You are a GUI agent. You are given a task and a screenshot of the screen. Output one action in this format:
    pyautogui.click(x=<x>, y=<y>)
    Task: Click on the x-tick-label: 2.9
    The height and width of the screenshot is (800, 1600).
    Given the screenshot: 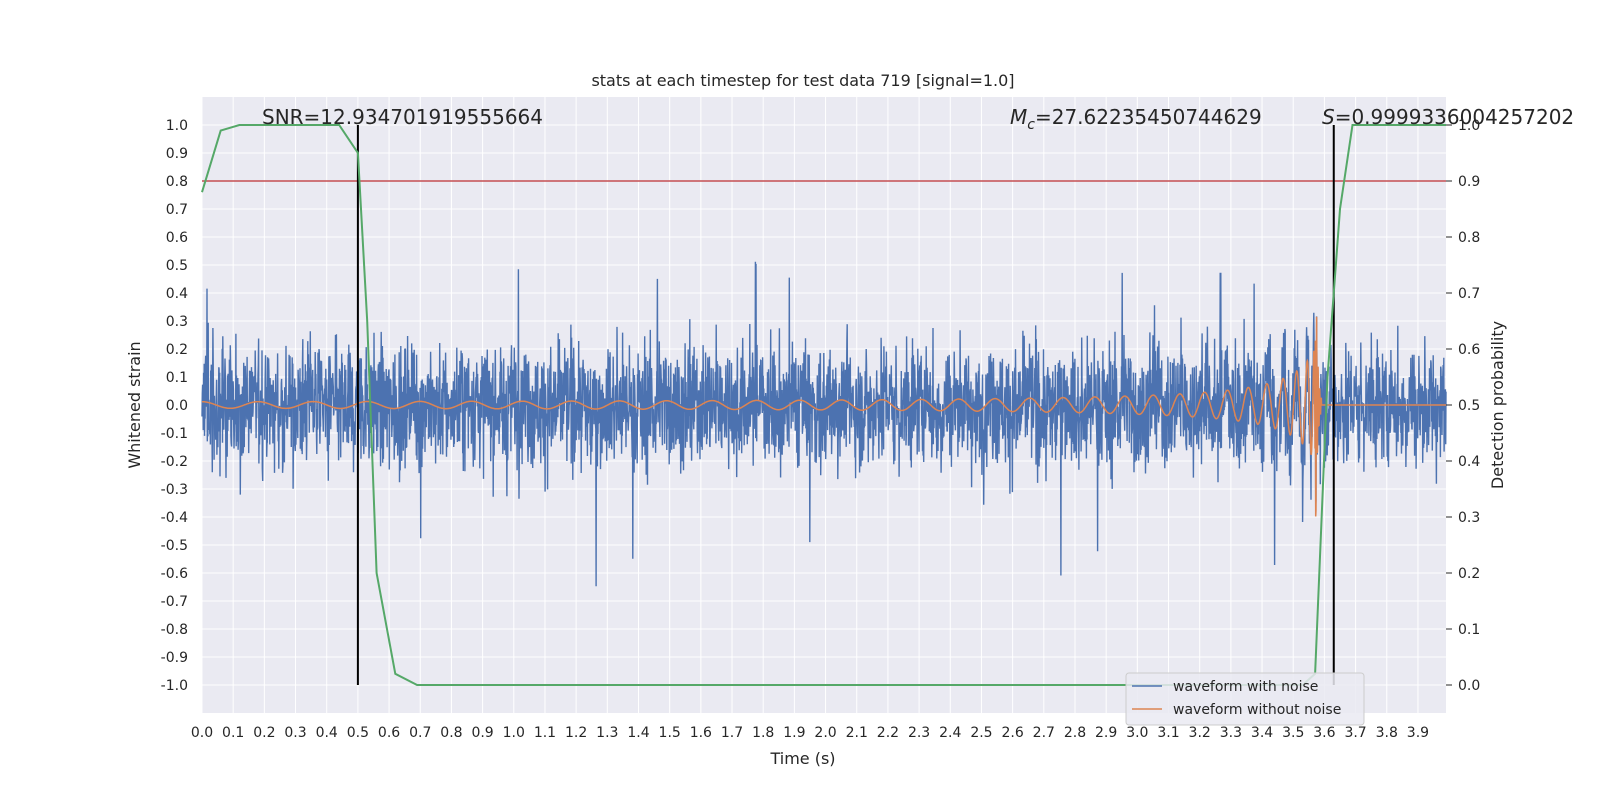 What is the action you would take?
    pyautogui.click(x=1106, y=733)
    